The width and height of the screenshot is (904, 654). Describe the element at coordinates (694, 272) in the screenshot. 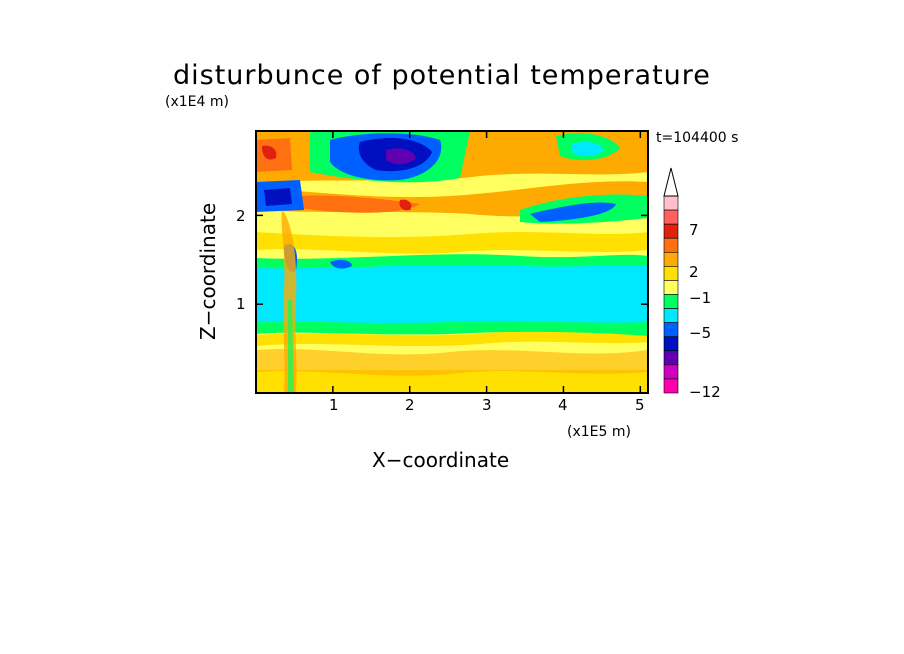

I see `colorbar-label: 2` at that location.